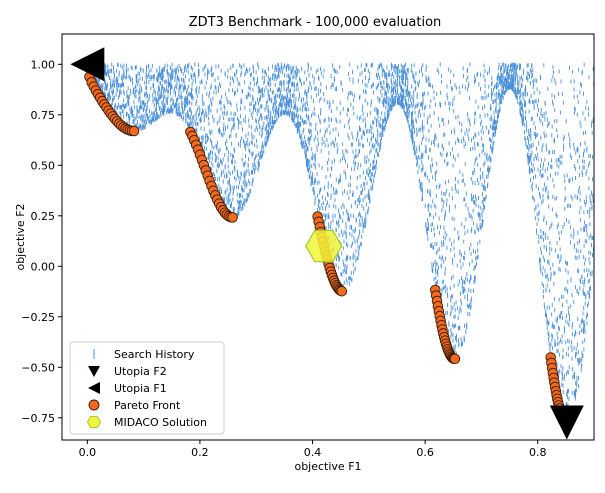 This screenshot has height=493, width=605. Describe the element at coordinates (315, 22) in the screenshot. I see `chart-title: ZDT3 Benchmark - 100,000 evaluation` at that location.